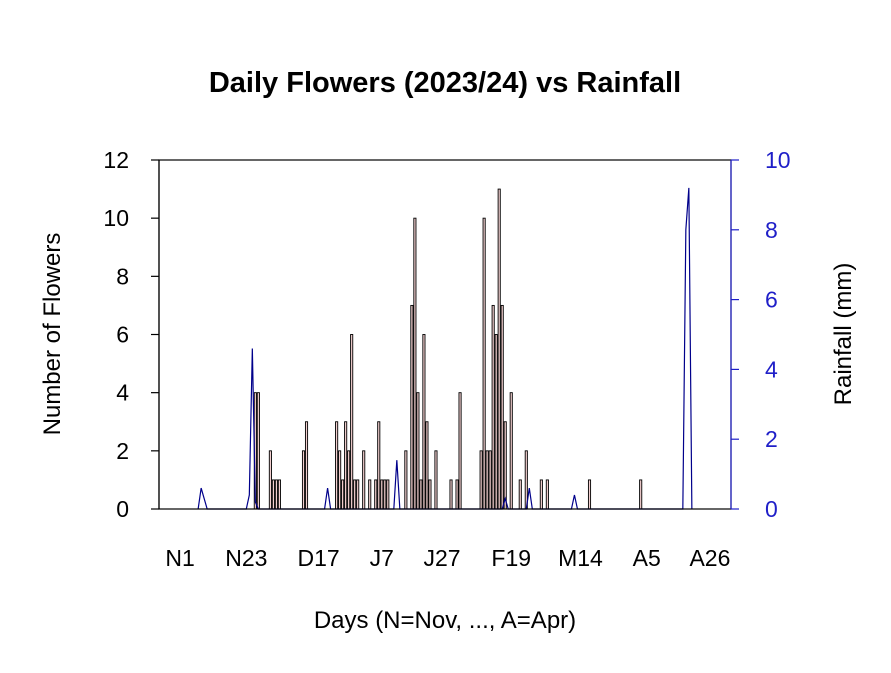  Describe the element at coordinates (318, 558) in the screenshot. I see `x-tick-label: D17` at that location.